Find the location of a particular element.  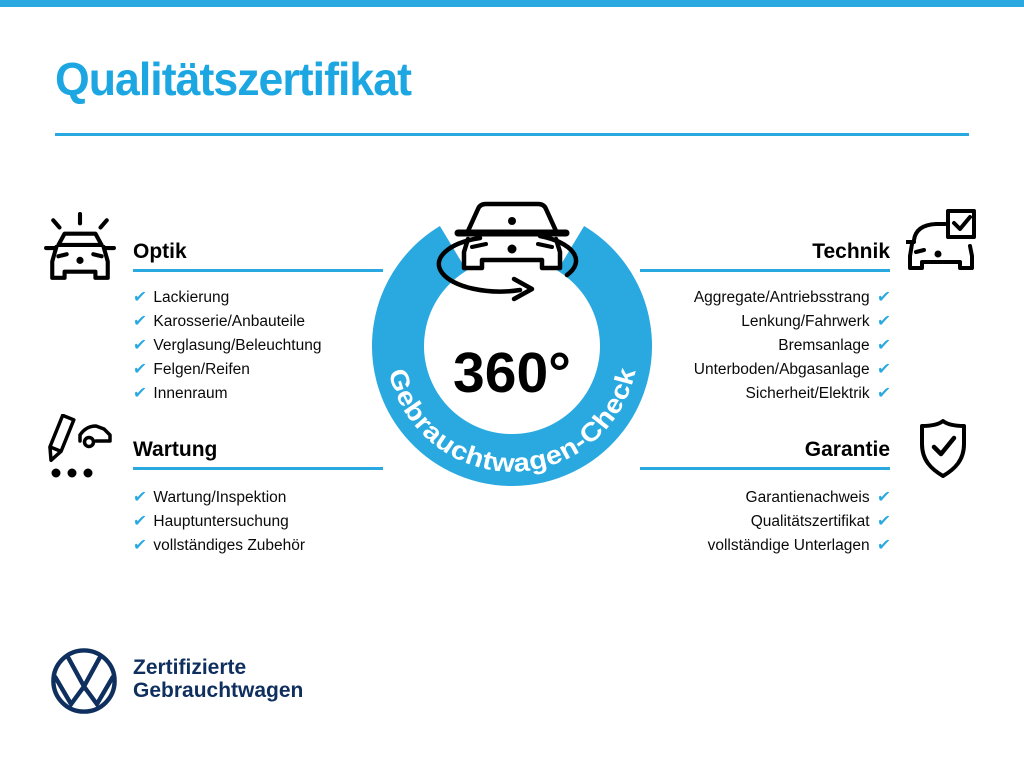

optik-item-label: Verglasung/Beleuchtung is located at coordinates (237, 345).